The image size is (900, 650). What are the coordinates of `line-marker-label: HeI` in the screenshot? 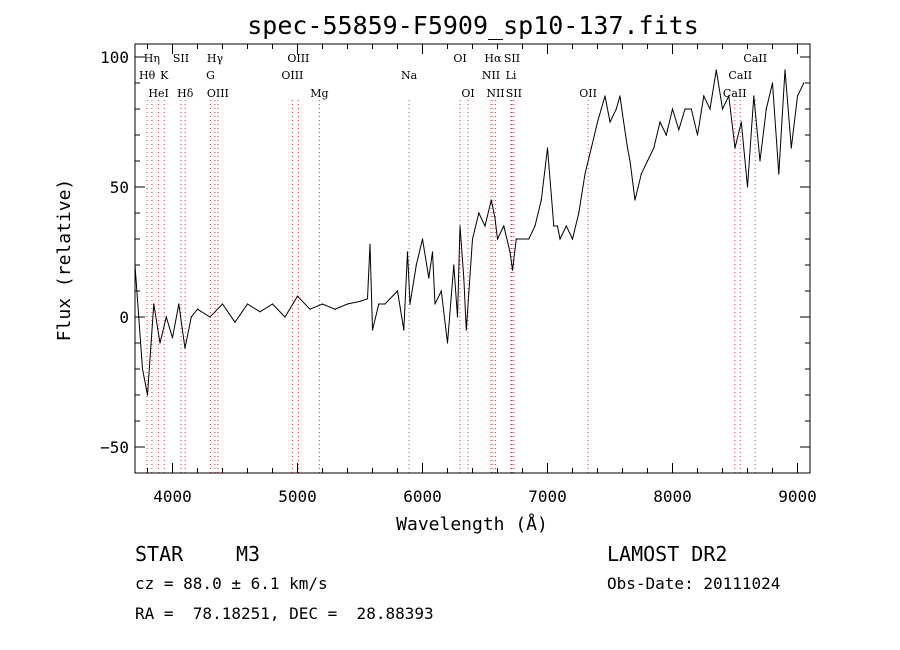 It's located at (158, 93).